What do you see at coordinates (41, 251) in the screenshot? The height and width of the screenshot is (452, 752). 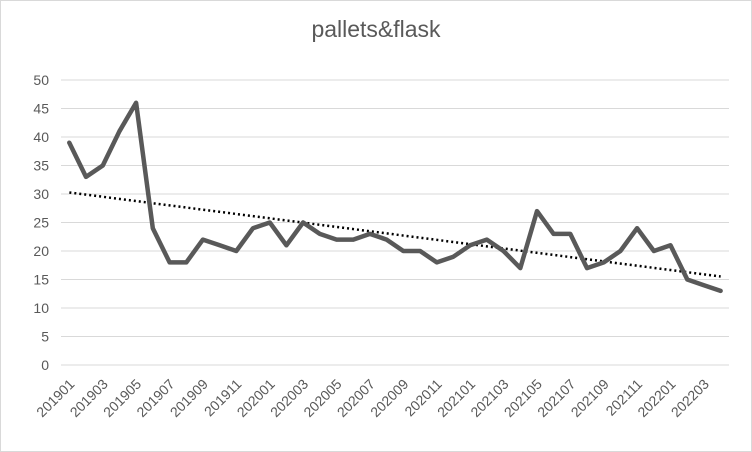 I see `y-tick-label: 20` at bounding box center [41, 251].